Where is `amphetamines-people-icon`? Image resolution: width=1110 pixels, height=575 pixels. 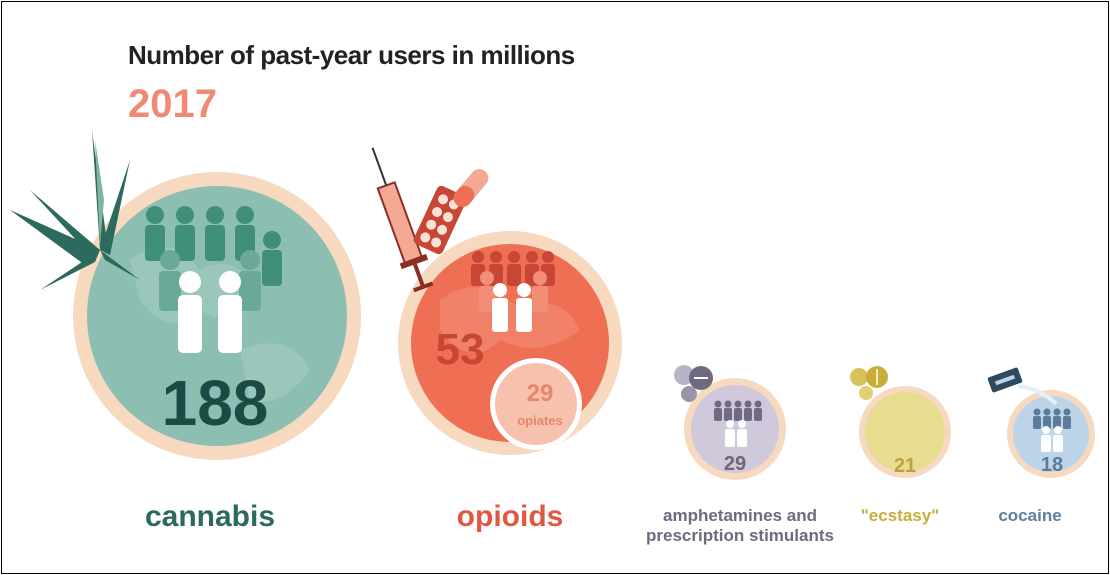
amphetamines-people-icon is located at coordinates (738, 423).